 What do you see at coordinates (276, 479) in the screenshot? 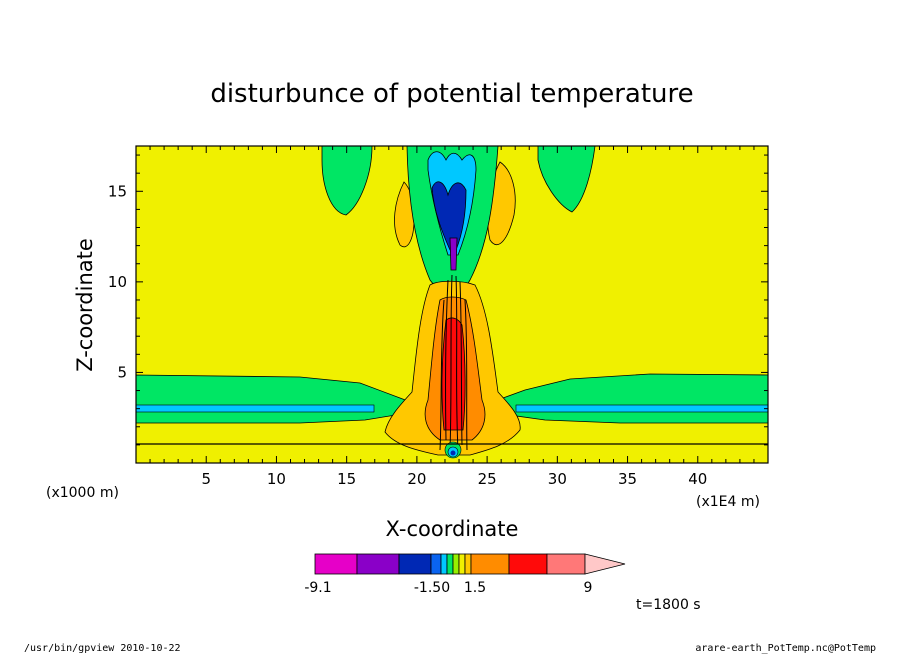
I see `x-tick-label: 10` at bounding box center [276, 479].